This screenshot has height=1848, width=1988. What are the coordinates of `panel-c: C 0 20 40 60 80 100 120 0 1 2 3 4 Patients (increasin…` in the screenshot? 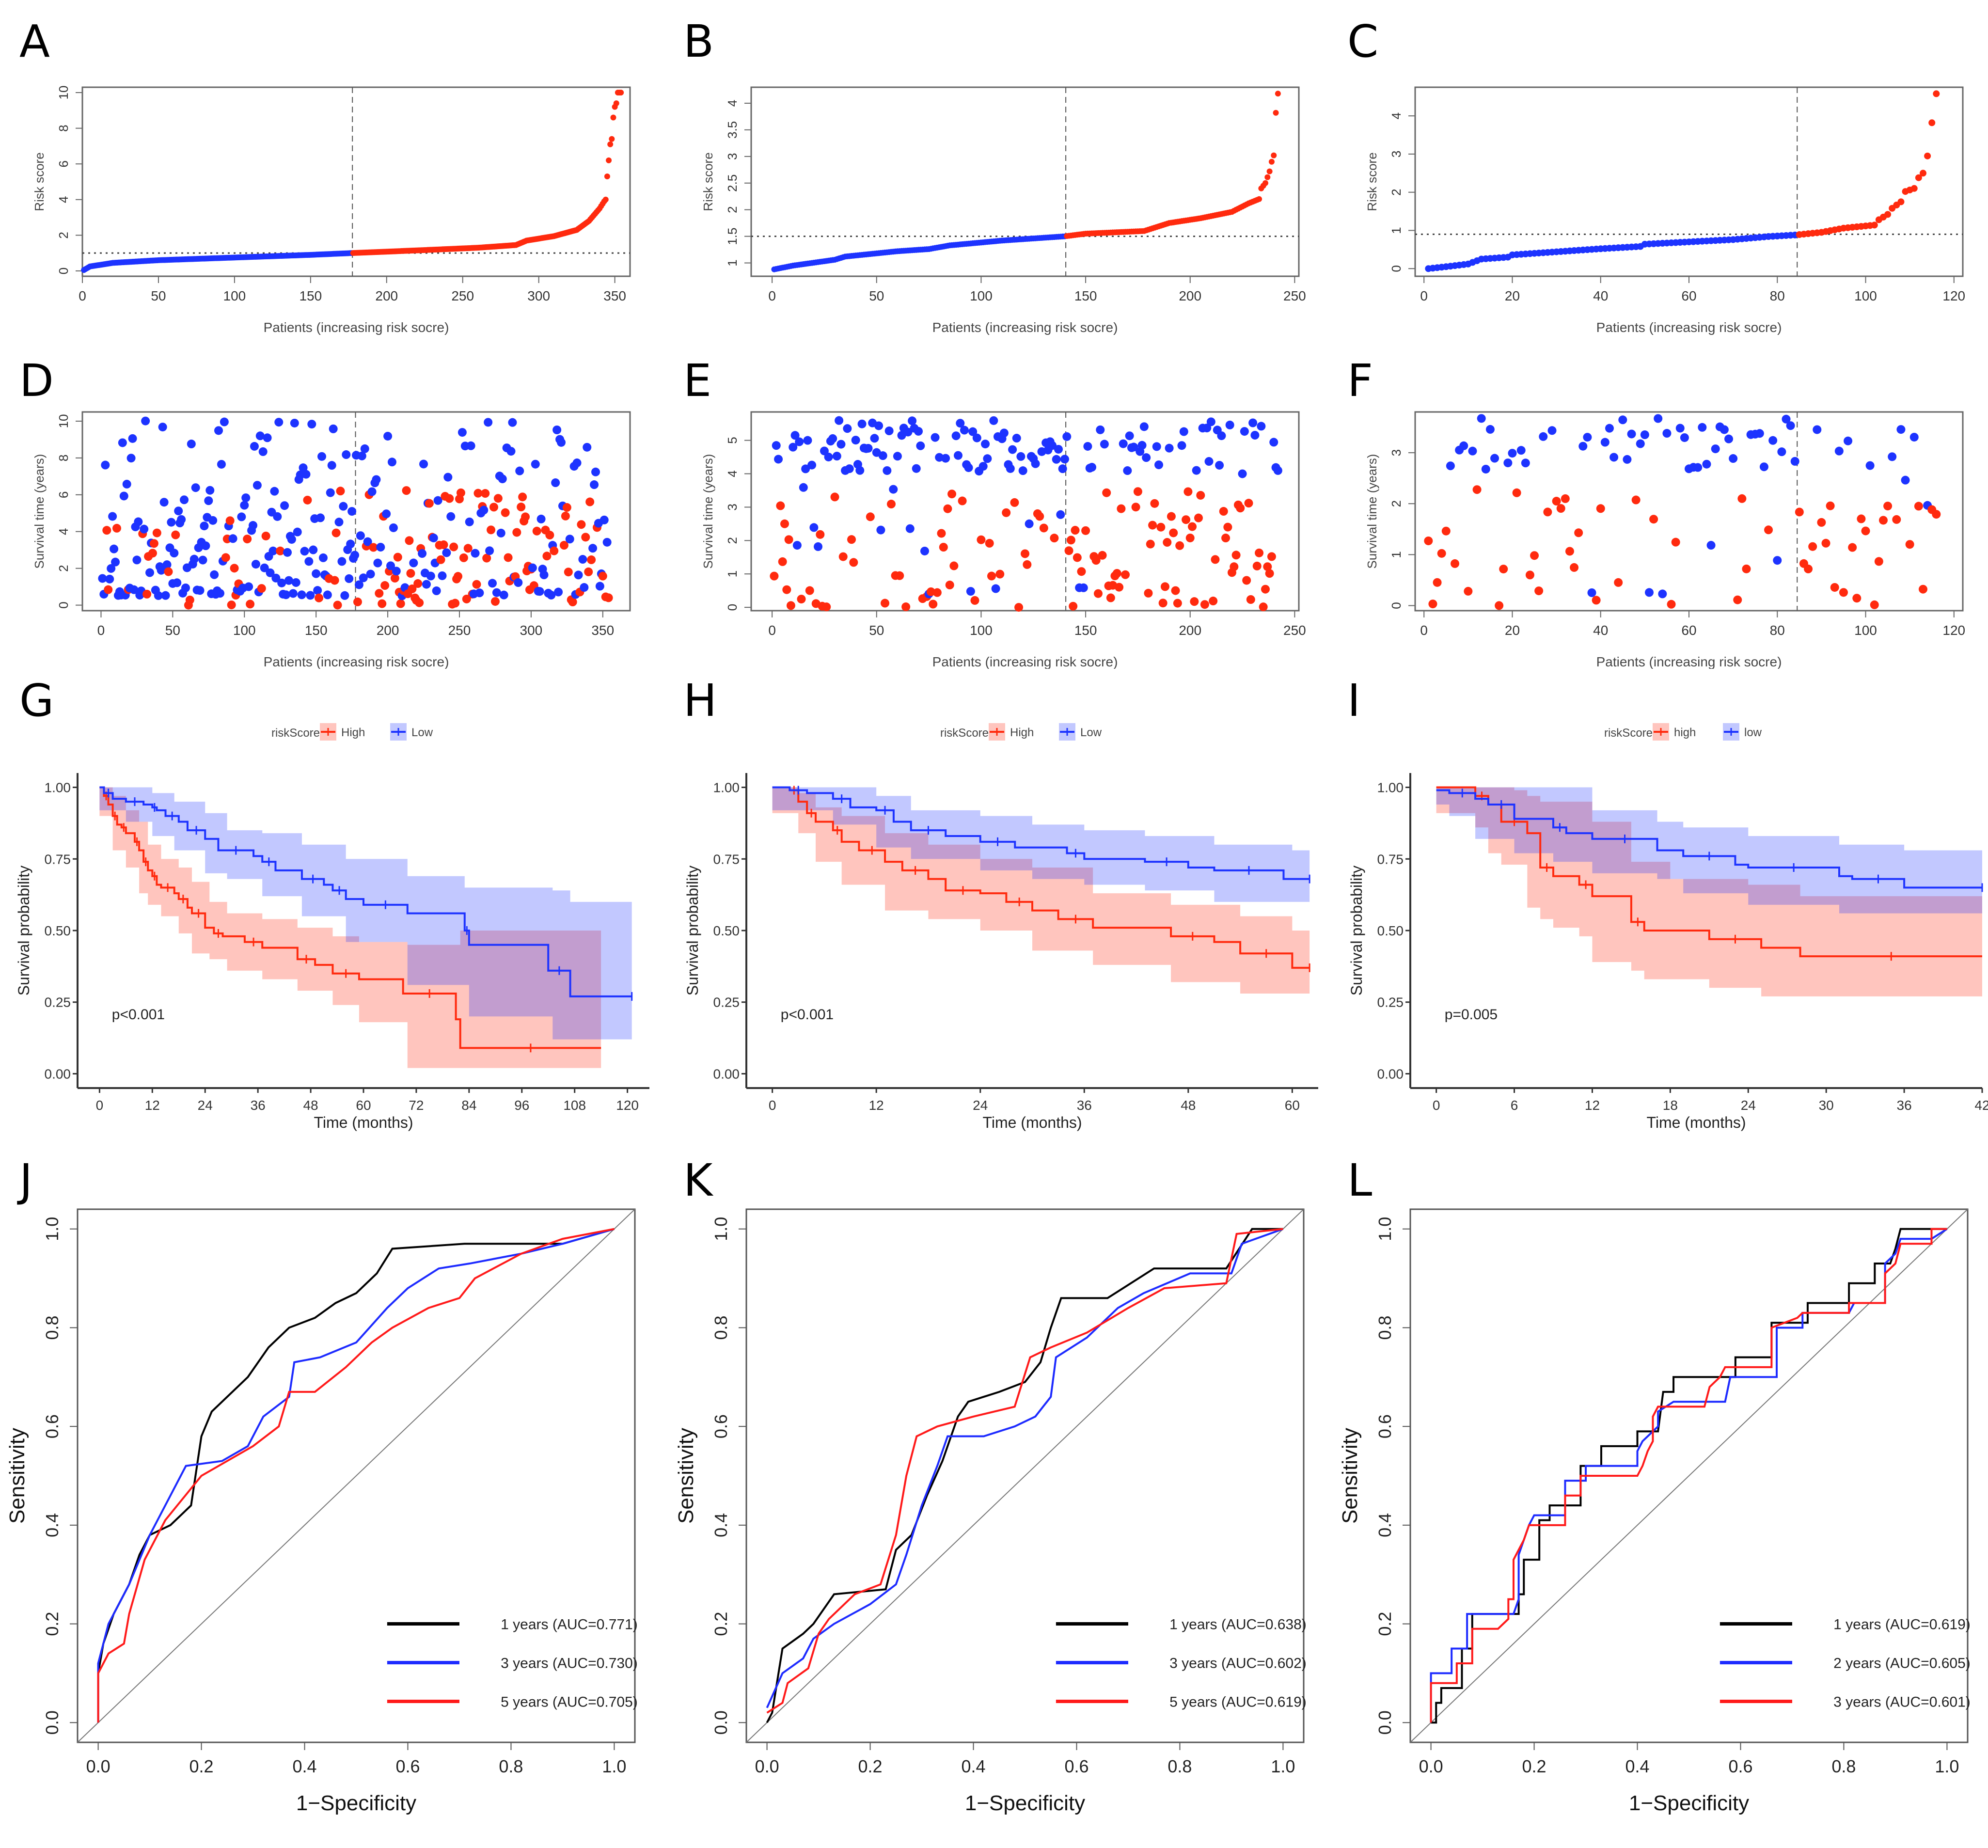 It's located at (1660, 169).